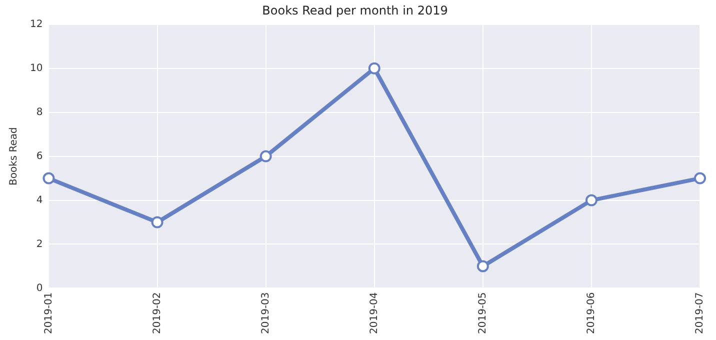  What do you see at coordinates (483, 313) in the screenshot?
I see `x-tick-label: 2019-05` at bounding box center [483, 313].